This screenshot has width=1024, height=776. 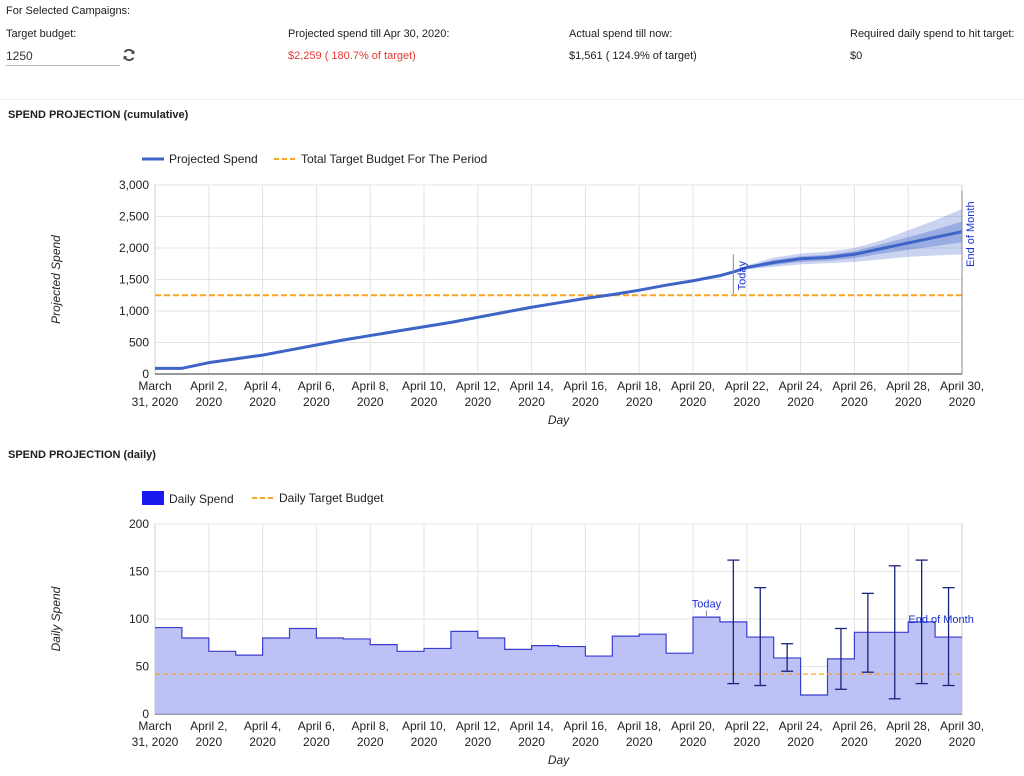 What do you see at coordinates (512, 99) in the screenshot?
I see `header-divider` at bounding box center [512, 99].